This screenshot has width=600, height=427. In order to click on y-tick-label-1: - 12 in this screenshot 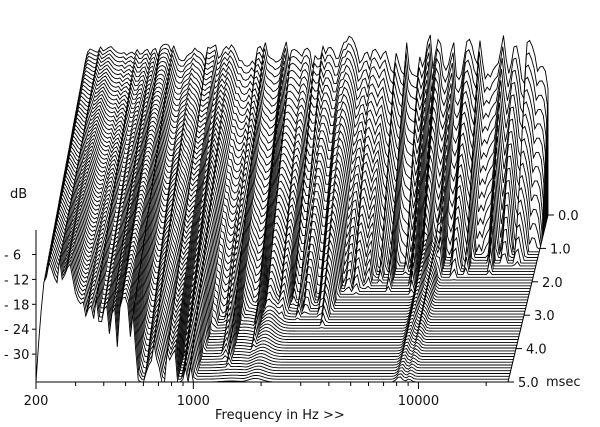, I will do `click(16, 280)`.